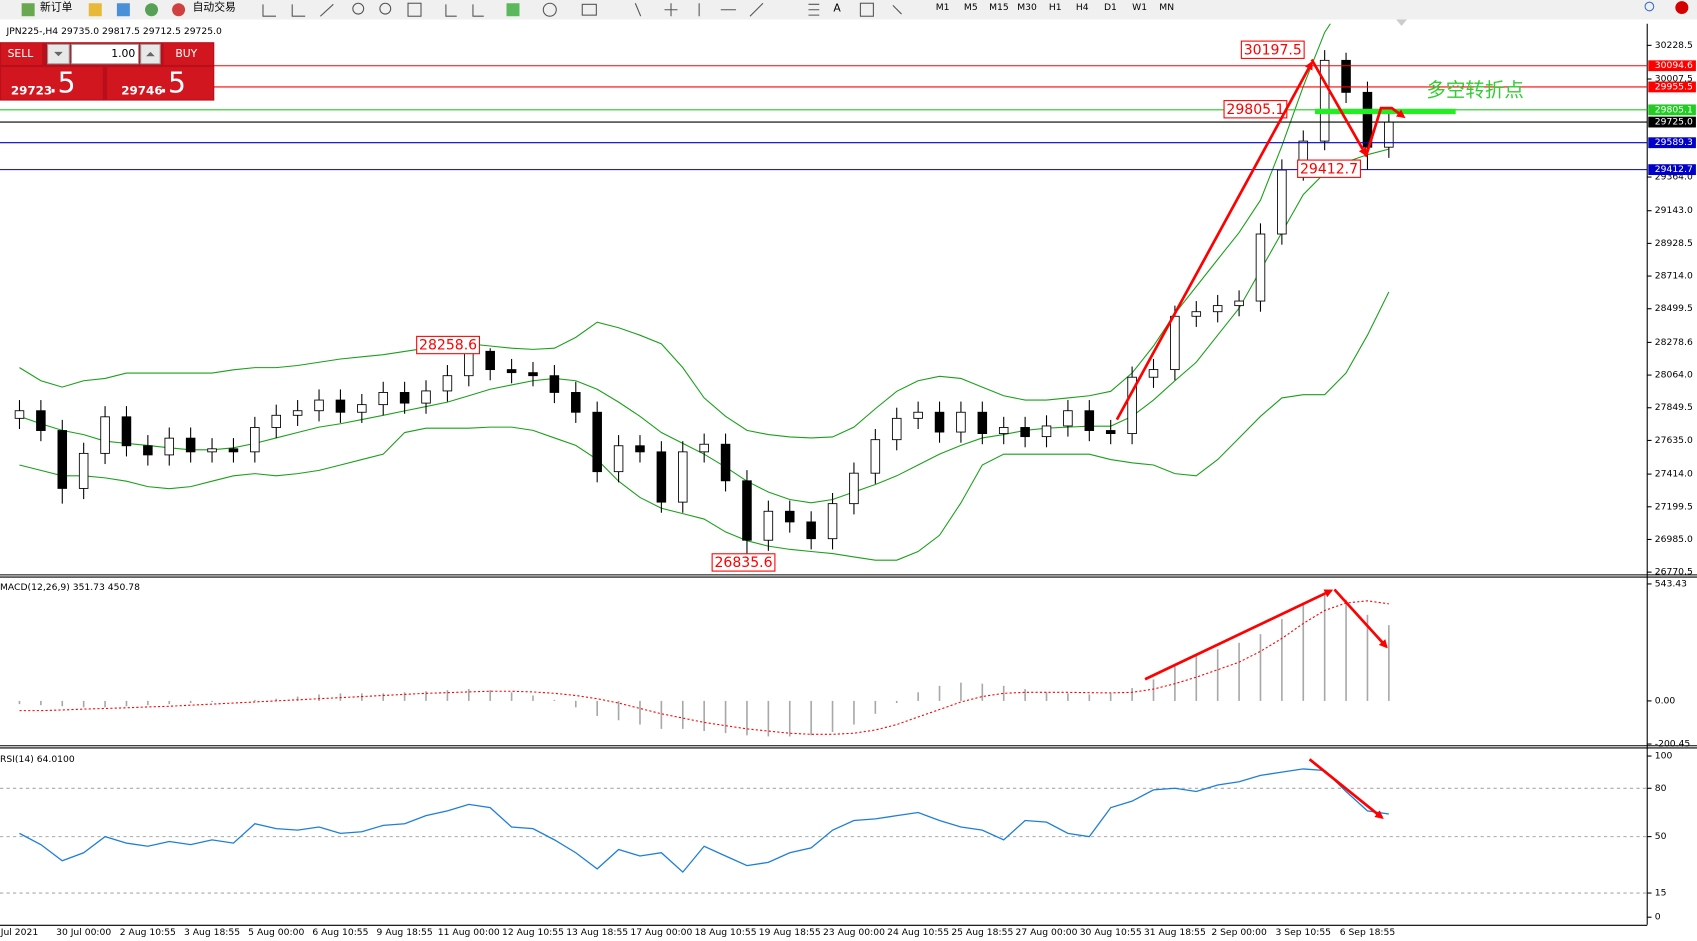 The image size is (1697, 941). What do you see at coordinates (1674, 440) in the screenshot?
I see `y-tick-label: 27635.0` at bounding box center [1674, 440].